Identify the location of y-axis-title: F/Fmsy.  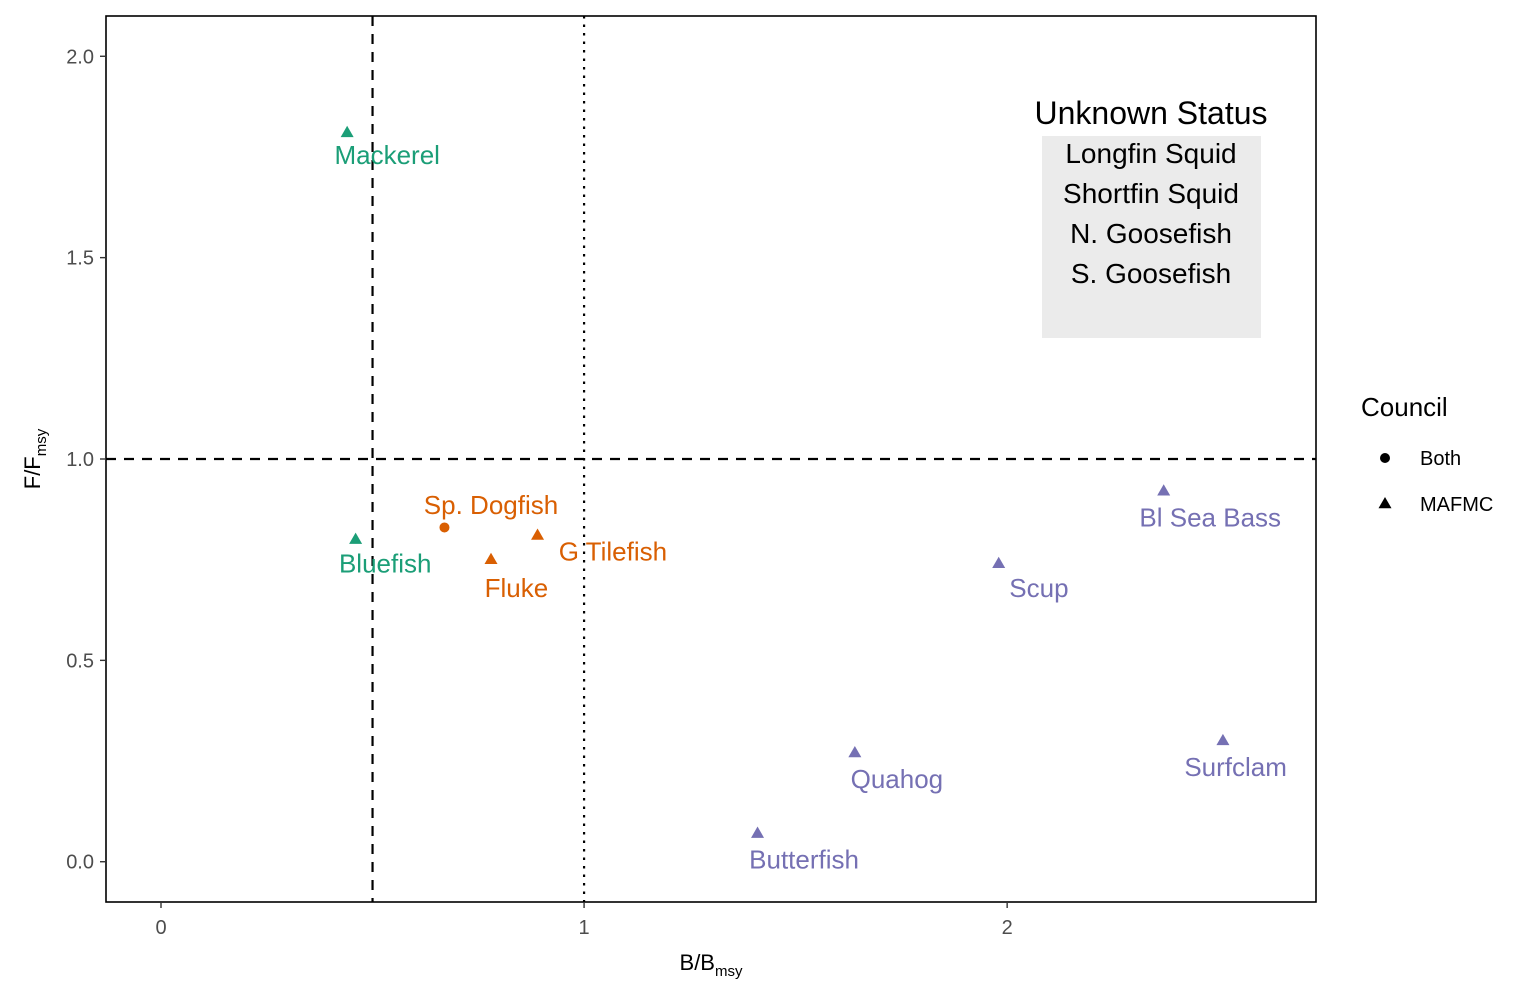
(35, 458).